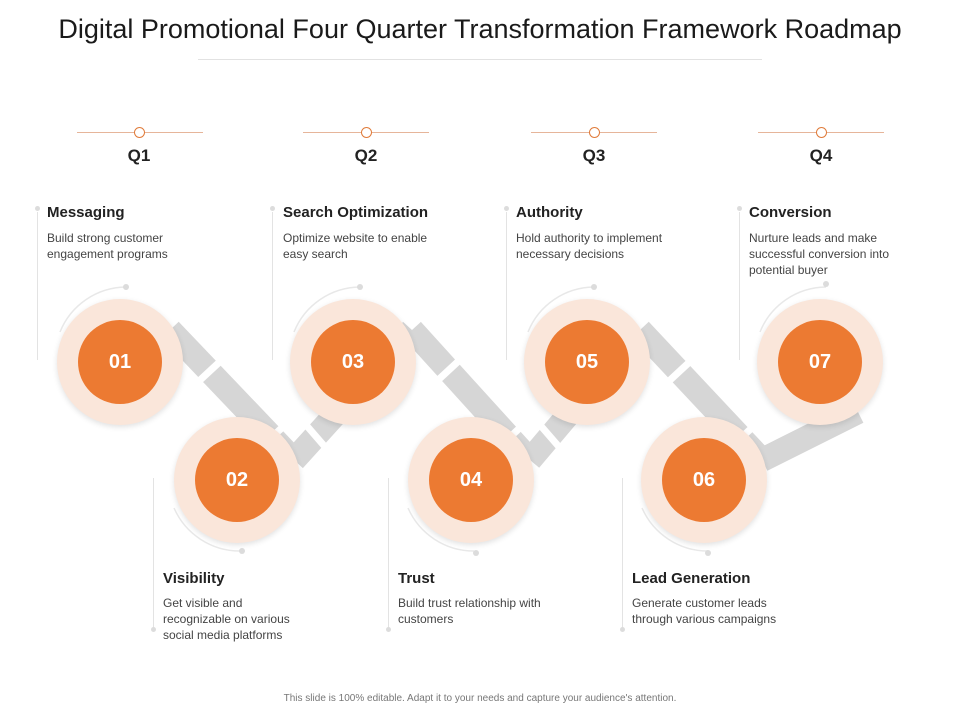  I want to click on step-02-circle: 02, so click(237, 480).